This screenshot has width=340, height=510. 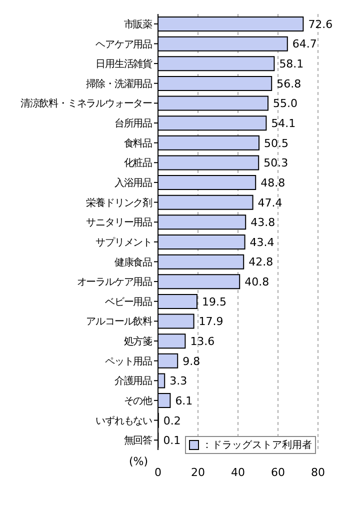 What do you see at coordinates (184, 401) in the screenshot?
I see `text: 6.1` at bounding box center [184, 401].